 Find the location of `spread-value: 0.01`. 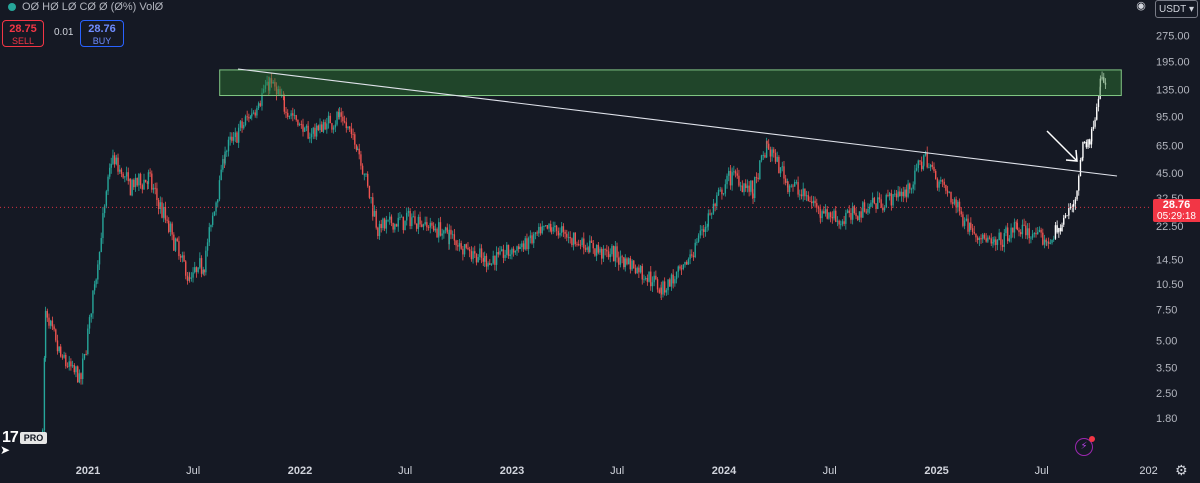

spread-value: 0.01 is located at coordinates (64, 32).